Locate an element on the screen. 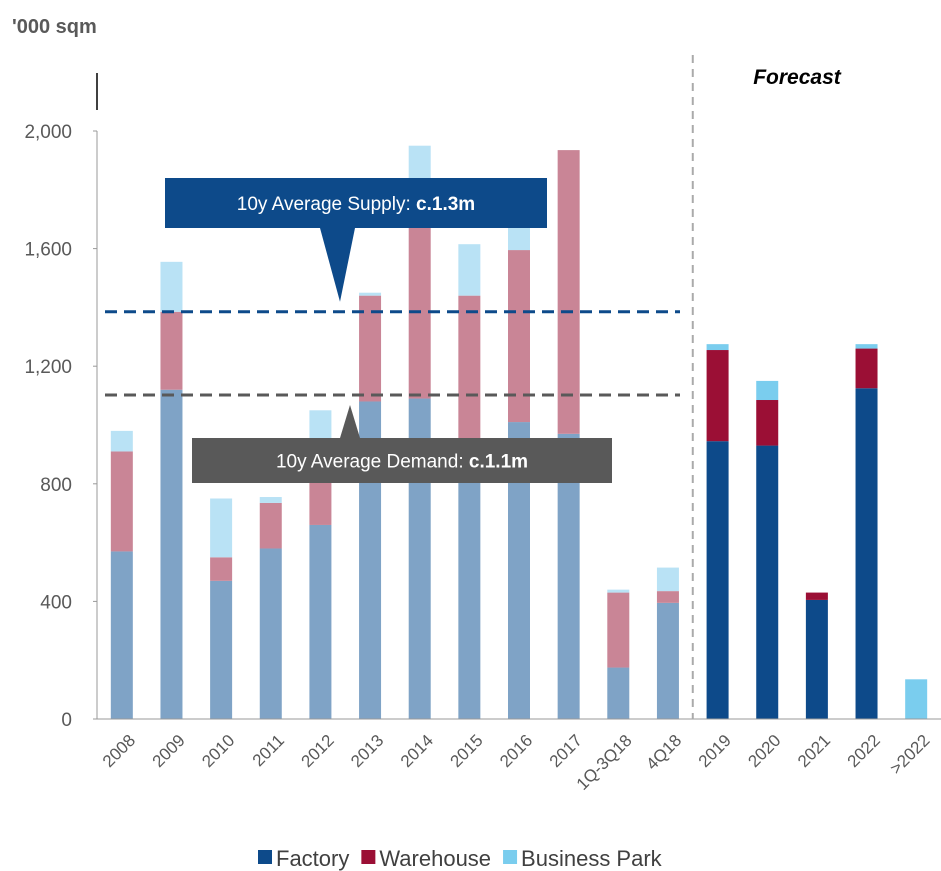  annotation-text: 10y Average Supply: c.1.3m is located at coordinates (356, 204).